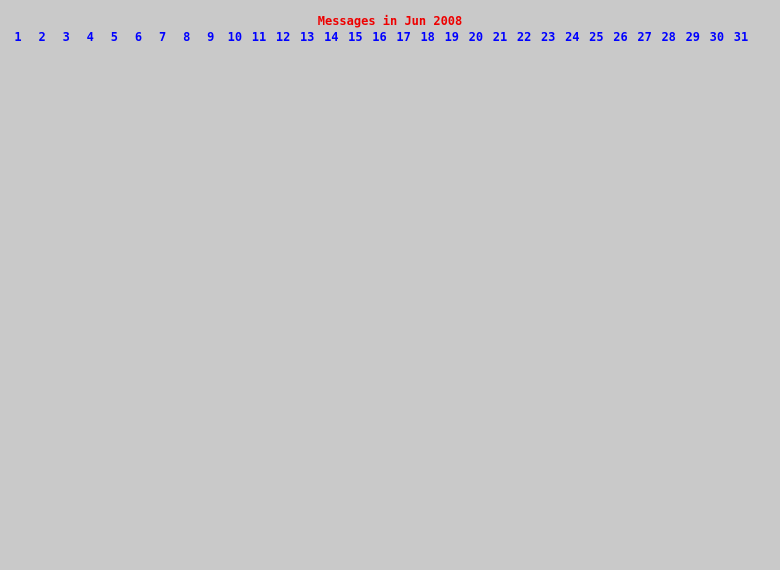 This screenshot has width=780, height=570. Describe the element at coordinates (693, 37) in the screenshot. I see `x-axis-day-label: 29` at that location.